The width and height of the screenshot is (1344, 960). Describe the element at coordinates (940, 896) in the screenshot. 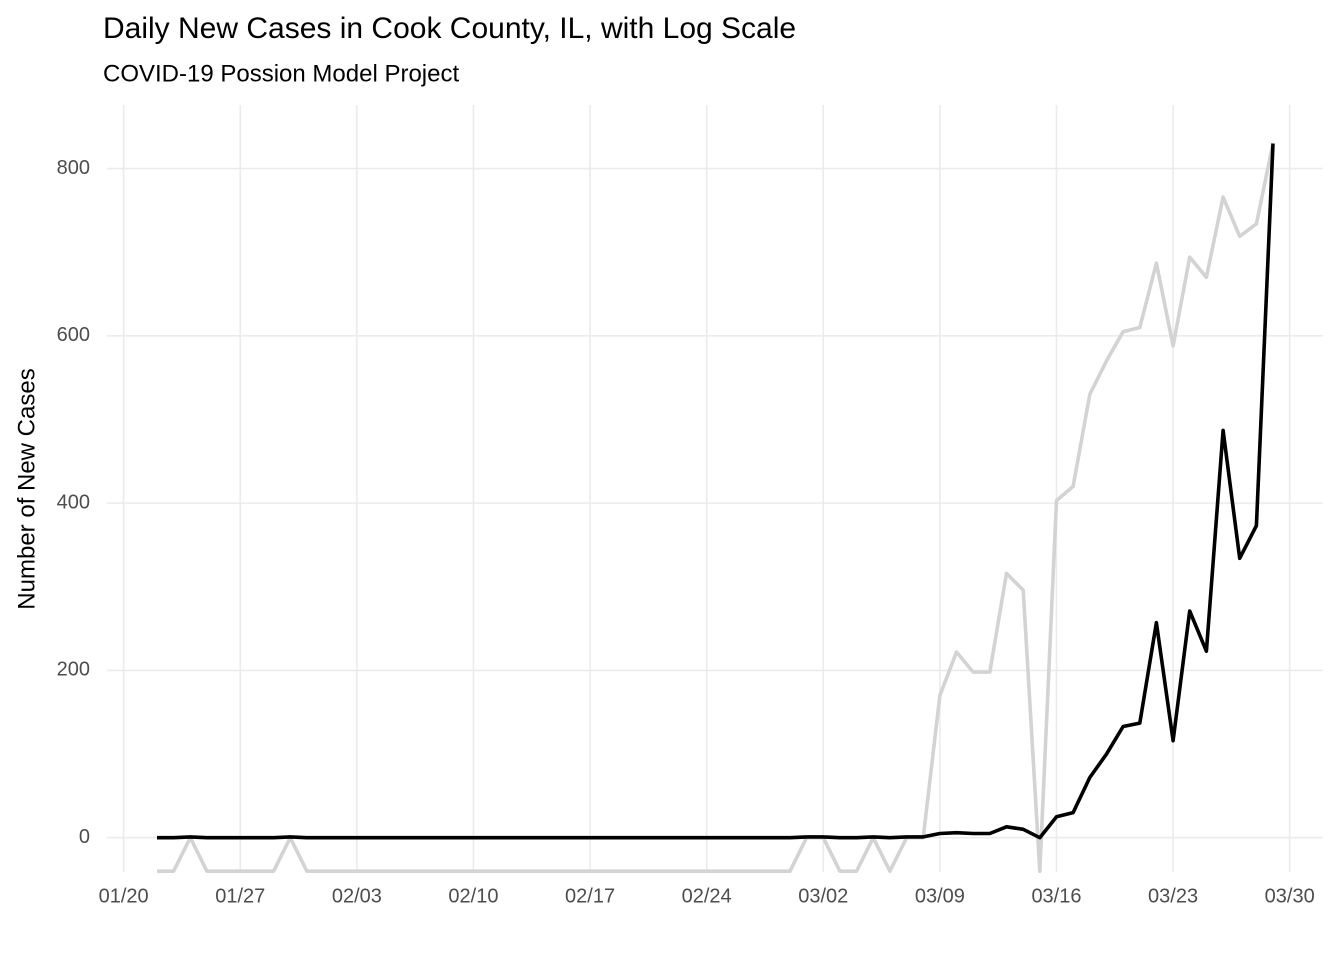

I see `x-tick-label: 03/09` at that location.